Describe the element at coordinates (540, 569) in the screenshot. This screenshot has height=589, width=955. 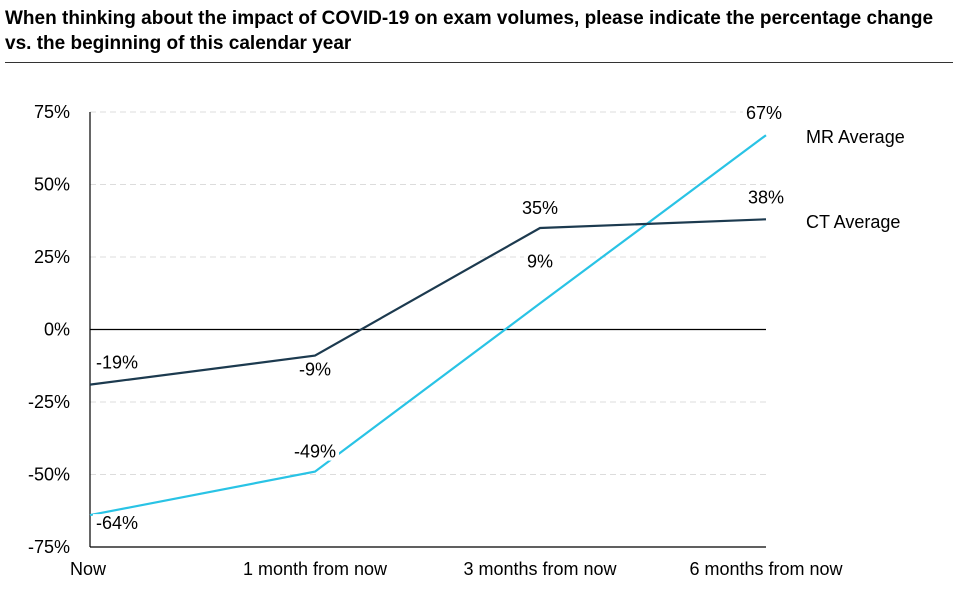
I see `x-tick-label: 3 months from now` at that location.